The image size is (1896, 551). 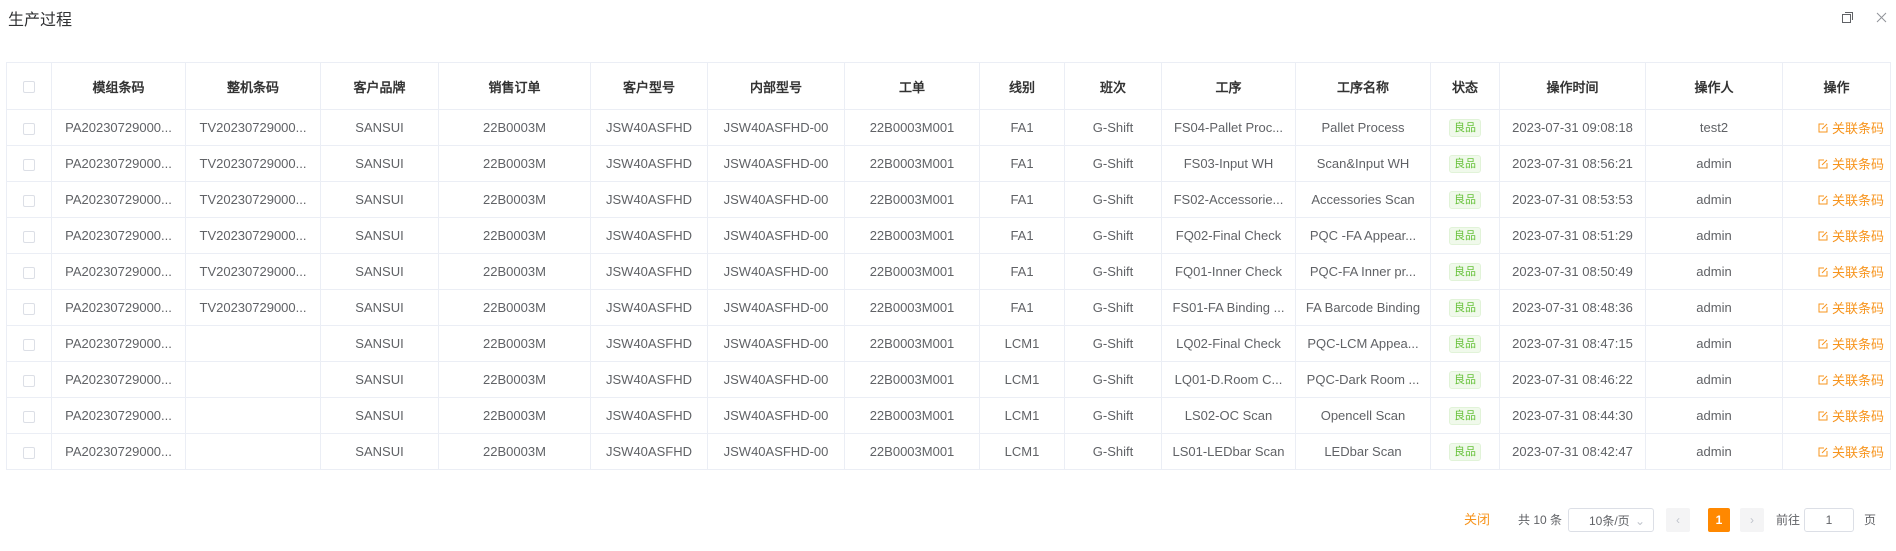 What do you see at coordinates (1572, 271) in the screenshot?
I see `table-cell: 2023-07-31 08:50:49` at bounding box center [1572, 271].